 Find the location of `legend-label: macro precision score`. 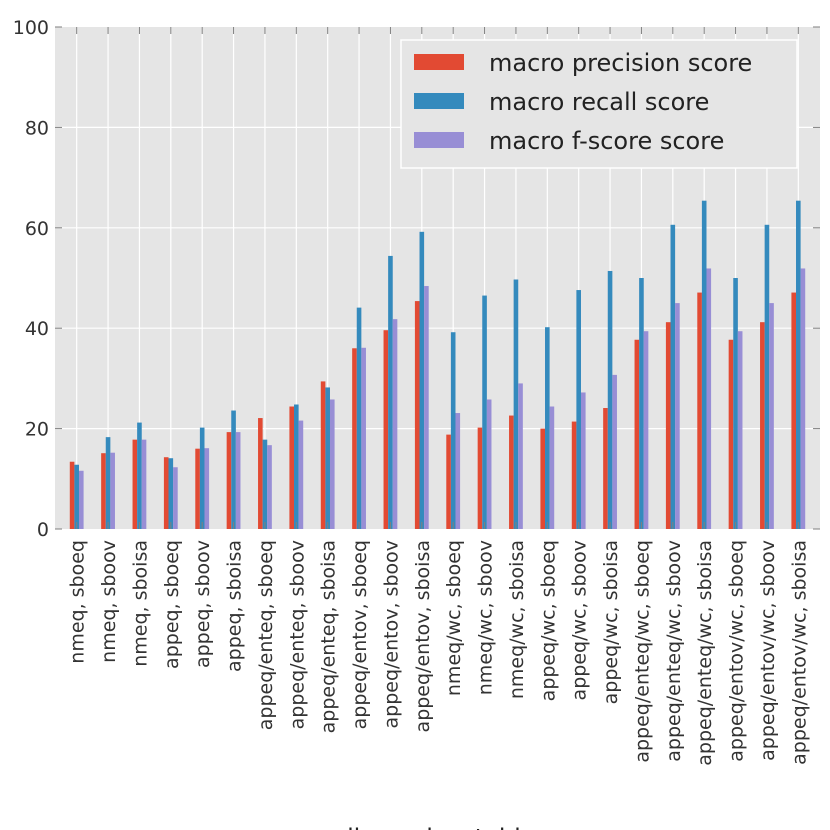

legend-label: macro precision score is located at coordinates (620, 63).